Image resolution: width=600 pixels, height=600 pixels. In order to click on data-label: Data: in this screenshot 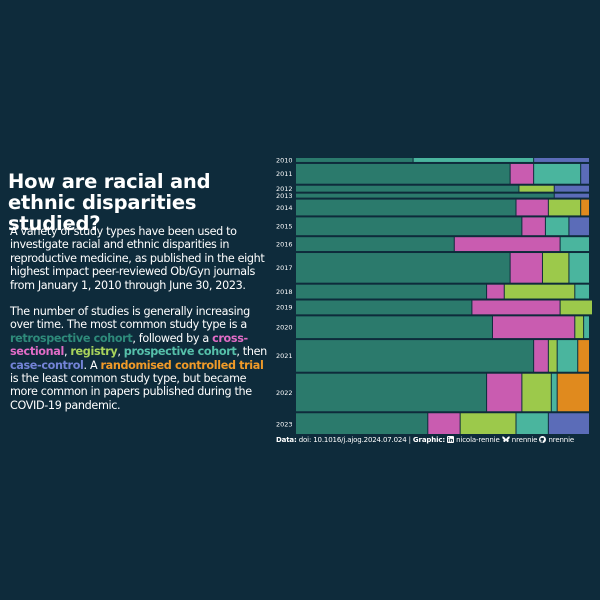, I will do `click(286, 440)`.